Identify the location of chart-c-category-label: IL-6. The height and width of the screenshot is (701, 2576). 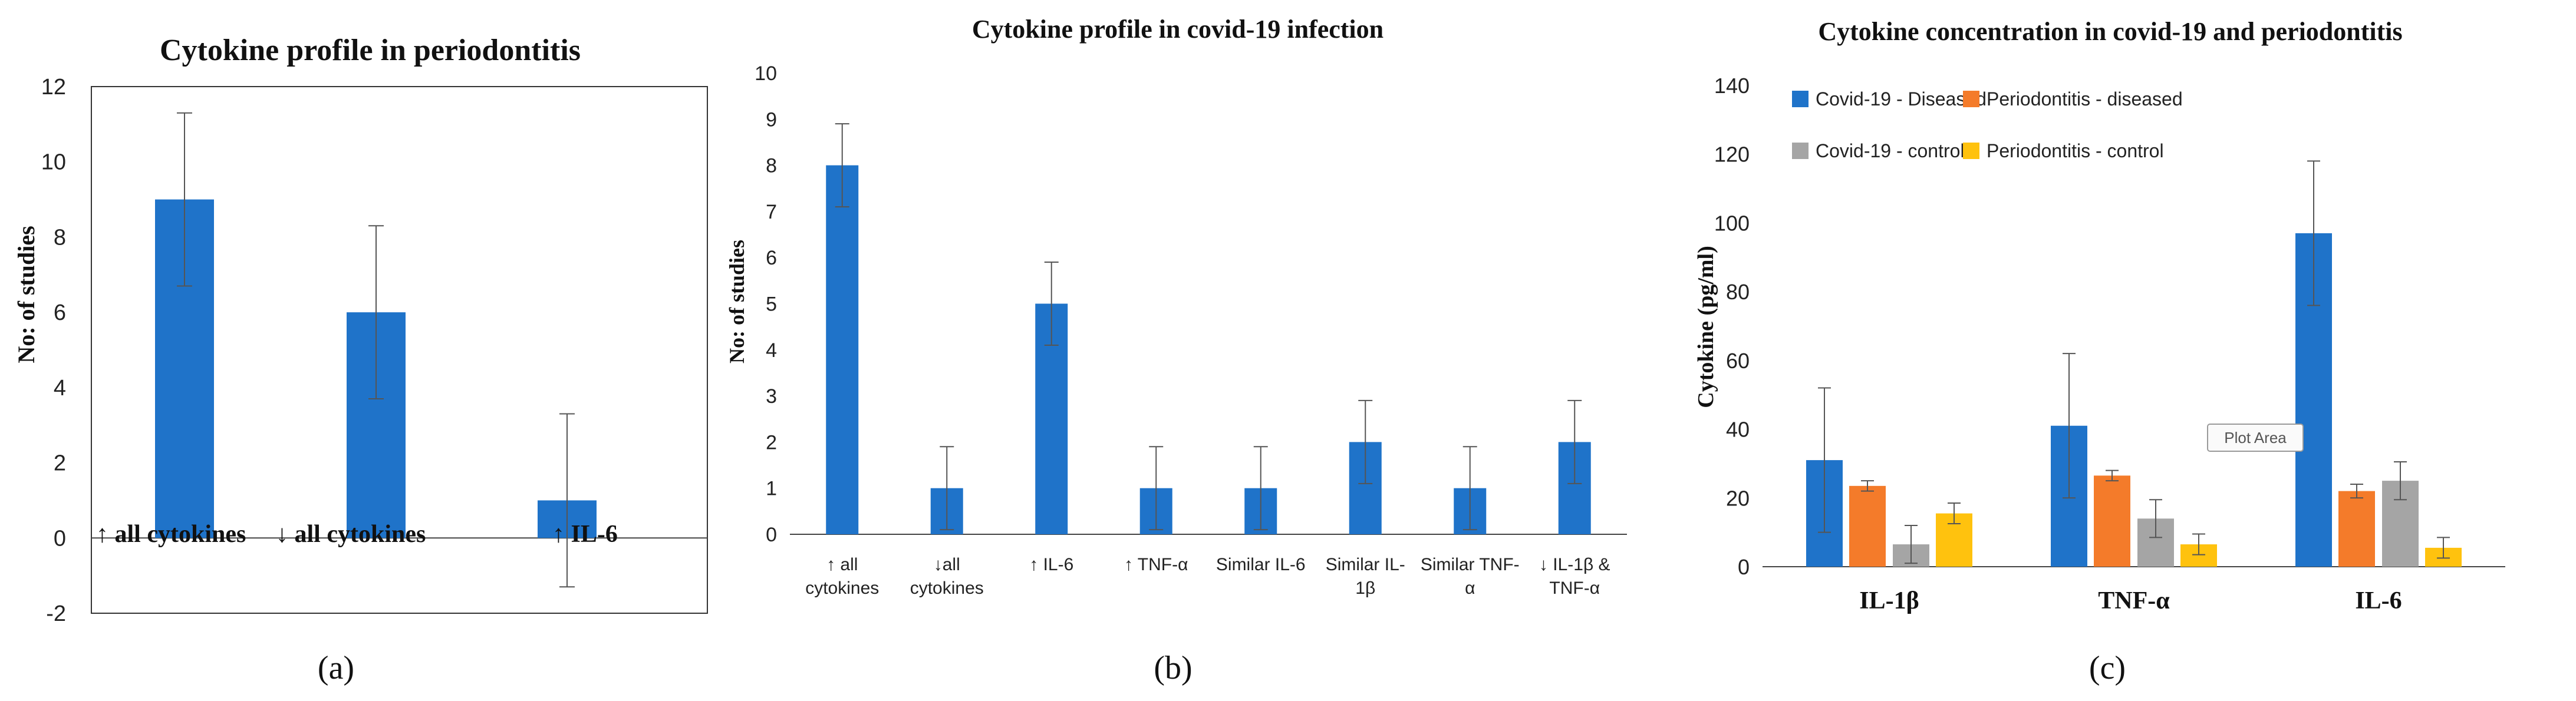
(2378, 600).